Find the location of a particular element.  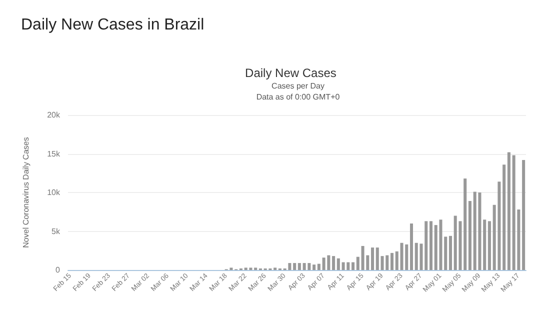

y-tick-label: 10k is located at coordinates (54, 192).